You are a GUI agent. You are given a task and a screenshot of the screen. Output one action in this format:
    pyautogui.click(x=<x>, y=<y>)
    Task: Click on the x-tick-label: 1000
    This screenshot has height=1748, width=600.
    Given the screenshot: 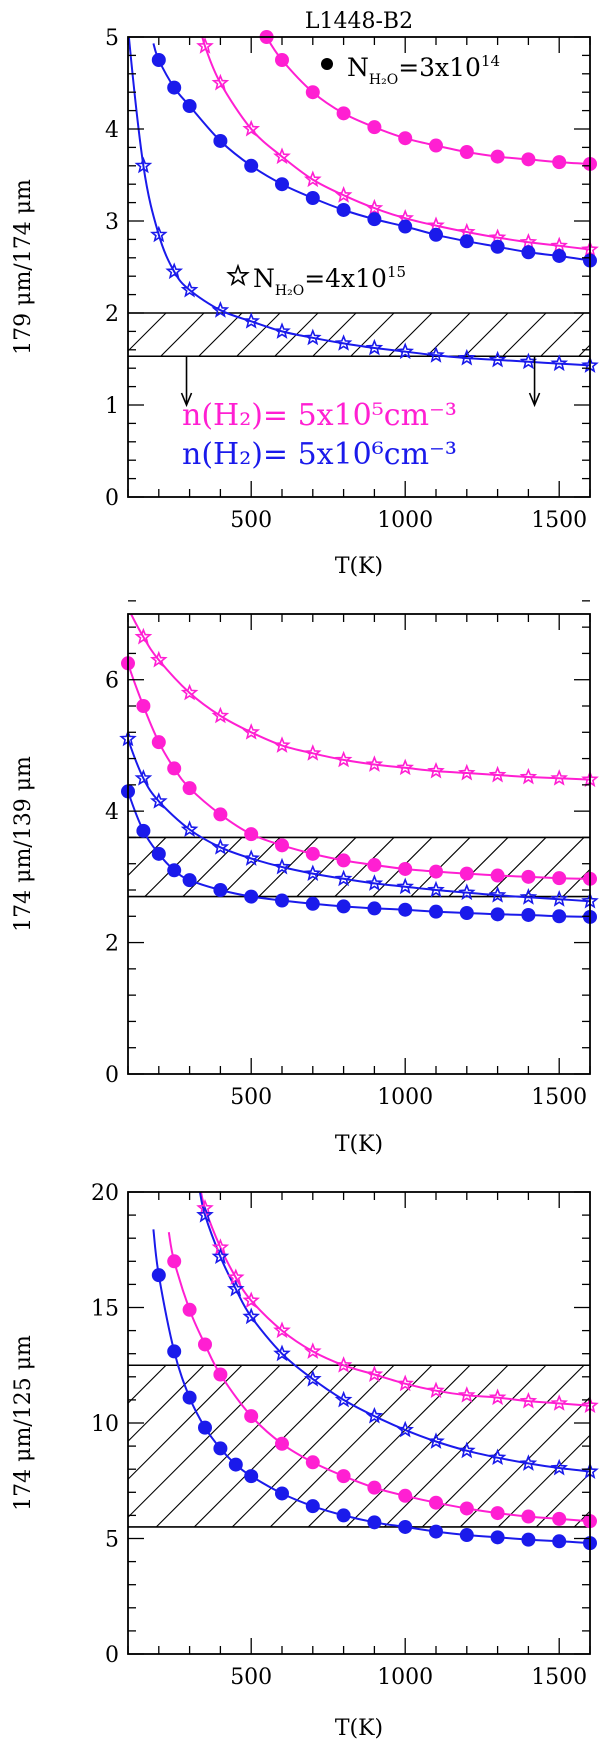 What is the action you would take?
    pyautogui.click(x=405, y=1677)
    